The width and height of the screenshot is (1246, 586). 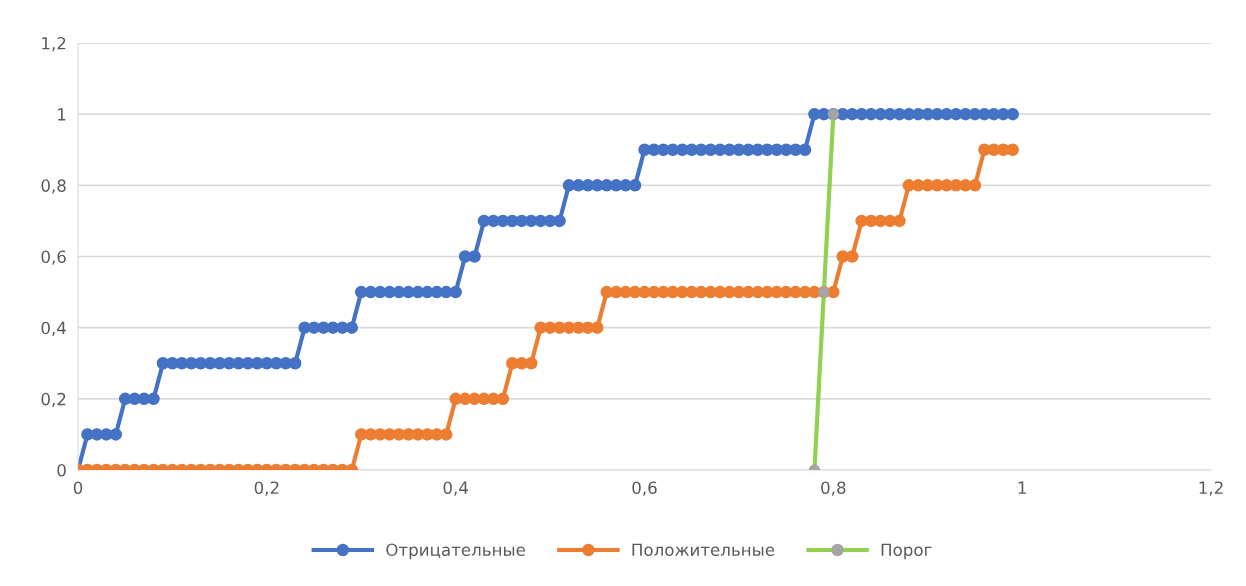 What do you see at coordinates (54, 44) in the screenshot?
I see `y-tick-label: 1,2` at bounding box center [54, 44].